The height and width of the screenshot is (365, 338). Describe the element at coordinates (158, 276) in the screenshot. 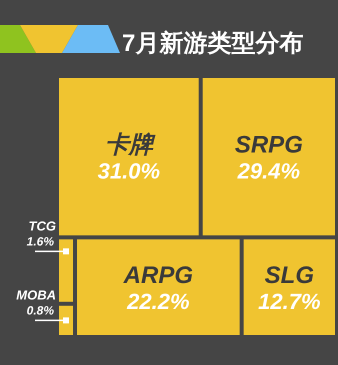

I see `category-label: ARPG` at that location.